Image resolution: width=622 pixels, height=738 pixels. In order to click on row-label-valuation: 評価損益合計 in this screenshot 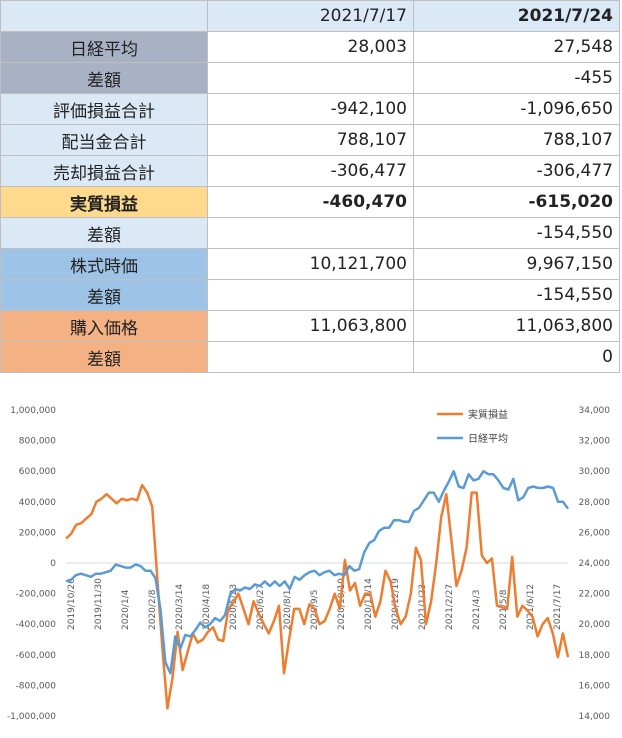, I will do `click(104, 109)`.